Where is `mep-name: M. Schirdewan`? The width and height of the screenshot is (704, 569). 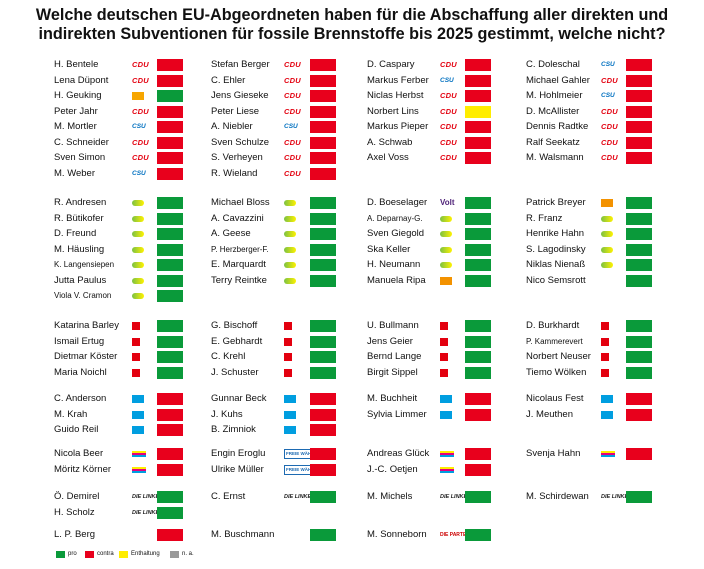 mep-name: M. Schirdewan is located at coordinates (557, 496).